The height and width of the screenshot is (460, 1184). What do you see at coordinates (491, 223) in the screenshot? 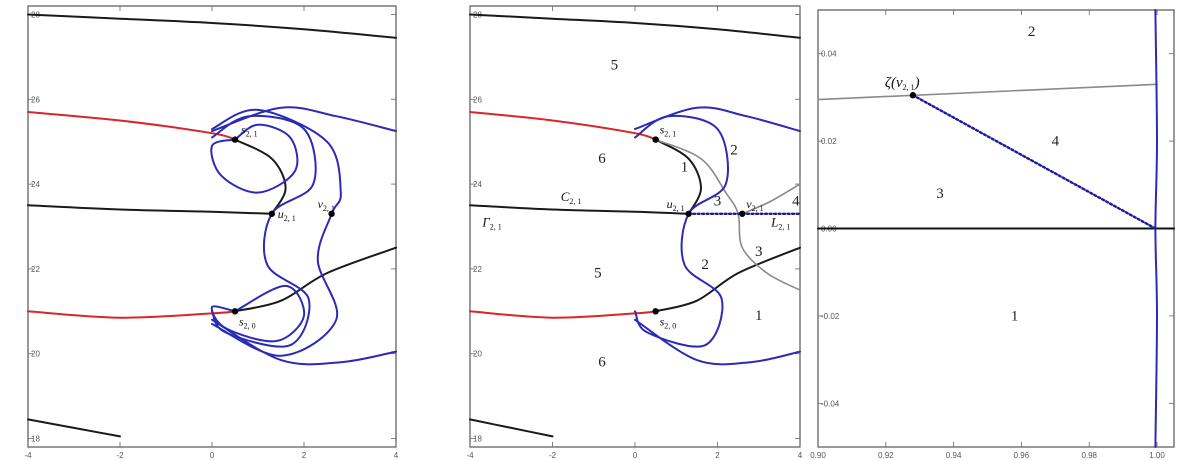
I see `curve-label: Γ2, 1` at bounding box center [491, 223].